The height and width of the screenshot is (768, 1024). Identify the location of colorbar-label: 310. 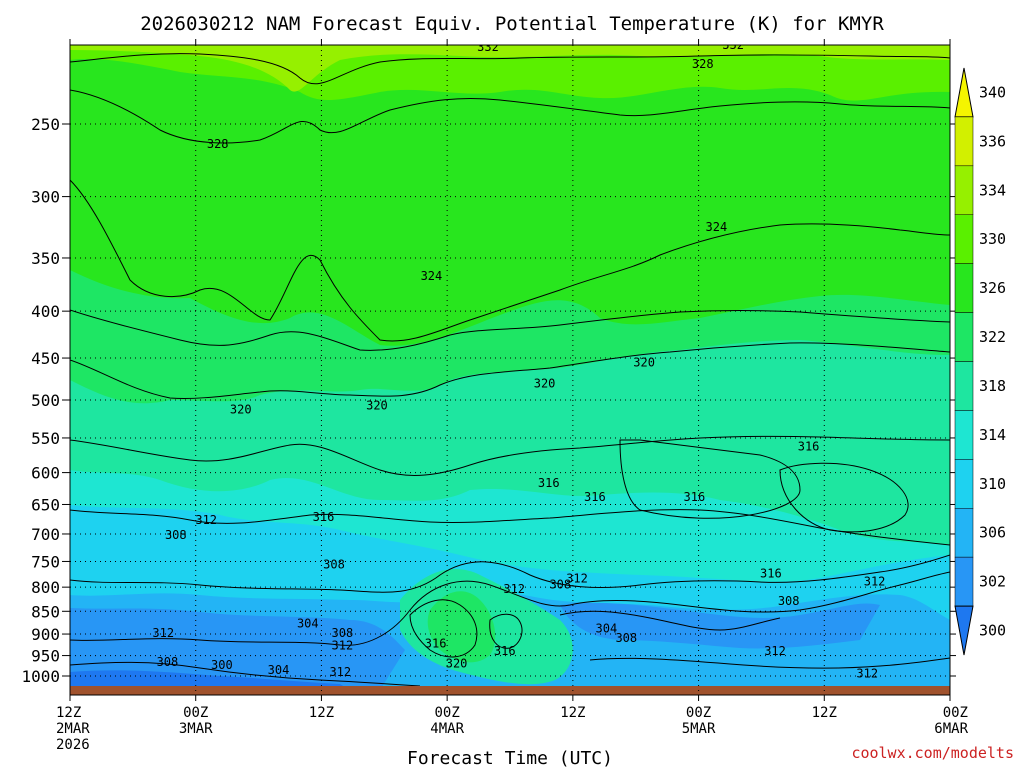
(992, 484).